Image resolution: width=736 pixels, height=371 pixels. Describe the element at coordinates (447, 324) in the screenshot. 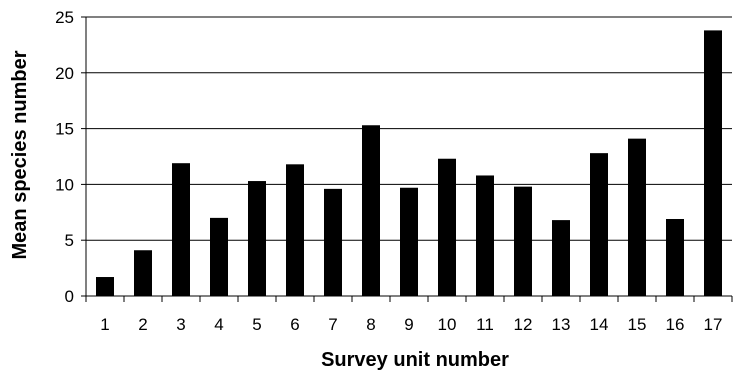

I see `x-tick-label: 10` at that location.